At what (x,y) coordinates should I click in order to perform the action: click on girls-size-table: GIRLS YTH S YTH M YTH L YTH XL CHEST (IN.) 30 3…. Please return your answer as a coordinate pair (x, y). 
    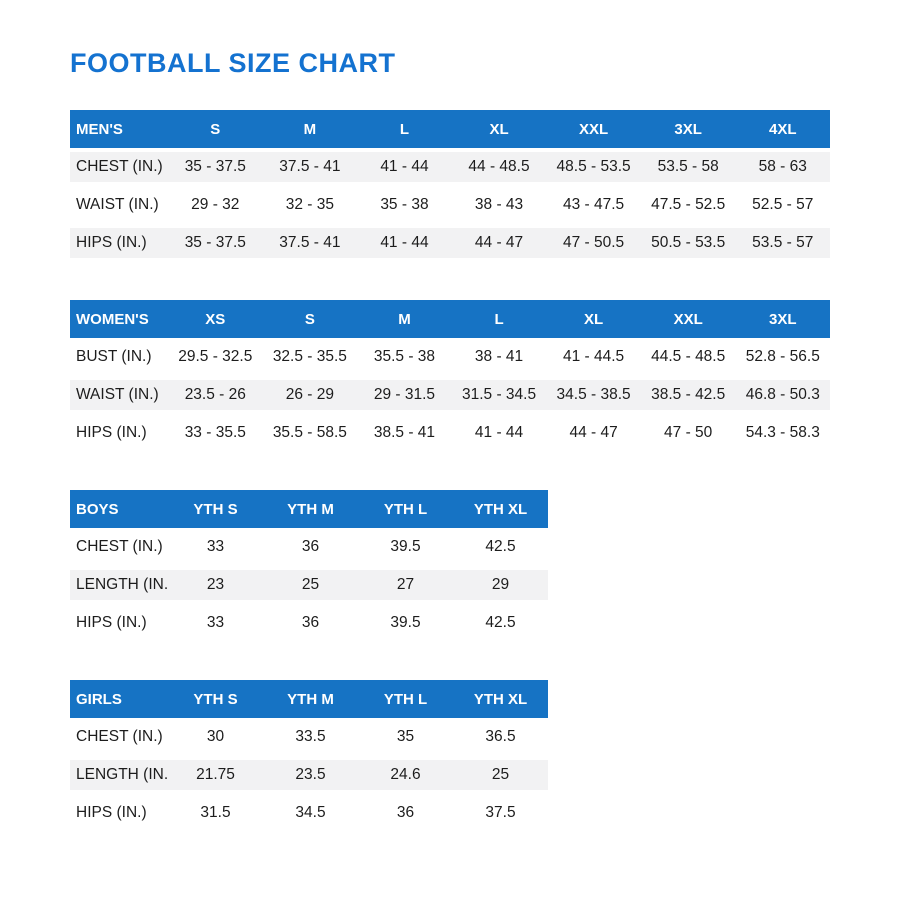
    Looking at the image, I should click on (309, 756).